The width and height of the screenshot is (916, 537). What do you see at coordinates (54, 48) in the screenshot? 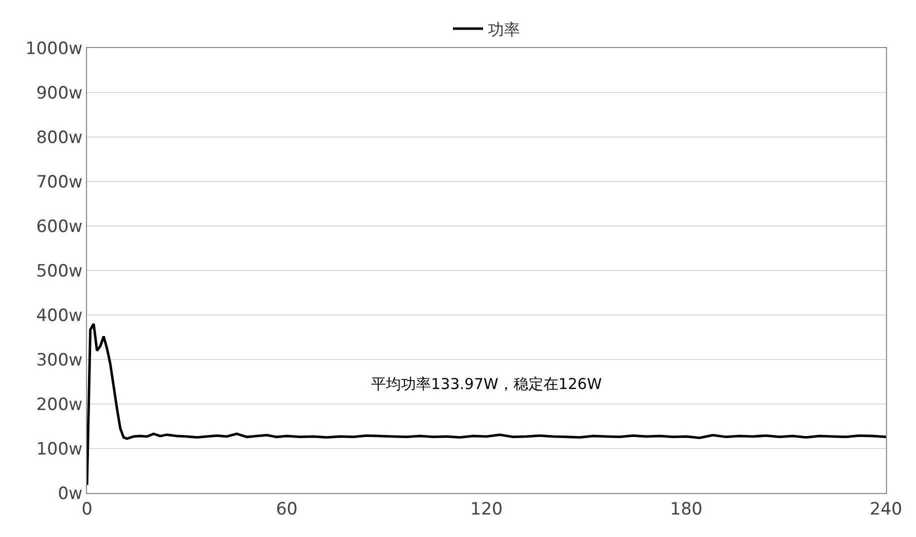
I see `y-tick-label: 1000w` at bounding box center [54, 48].